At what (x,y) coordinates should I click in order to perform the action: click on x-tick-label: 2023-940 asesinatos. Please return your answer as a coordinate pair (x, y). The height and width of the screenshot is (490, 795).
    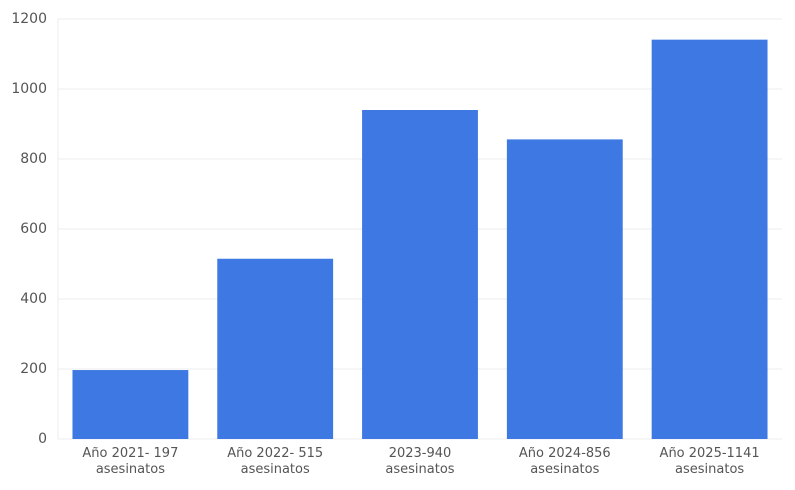
    Looking at the image, I should click on (420, 461).